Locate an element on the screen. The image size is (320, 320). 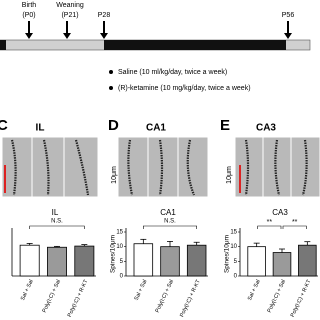
chart-title: CA3 is located at coordinates (280, 212).